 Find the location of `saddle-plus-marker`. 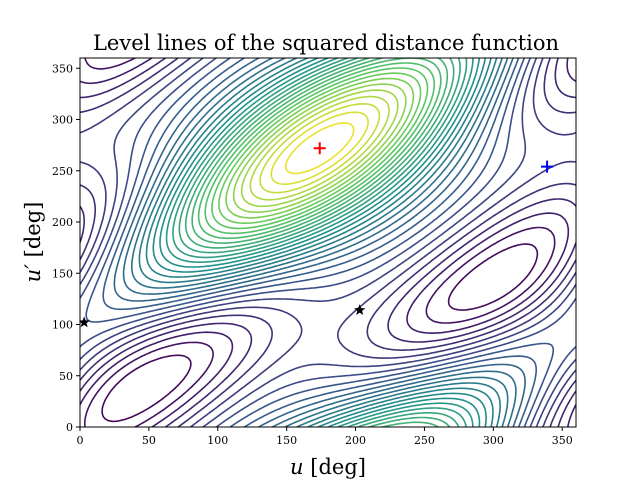

saddle-plus-marker is located at coordinates (547, 166).